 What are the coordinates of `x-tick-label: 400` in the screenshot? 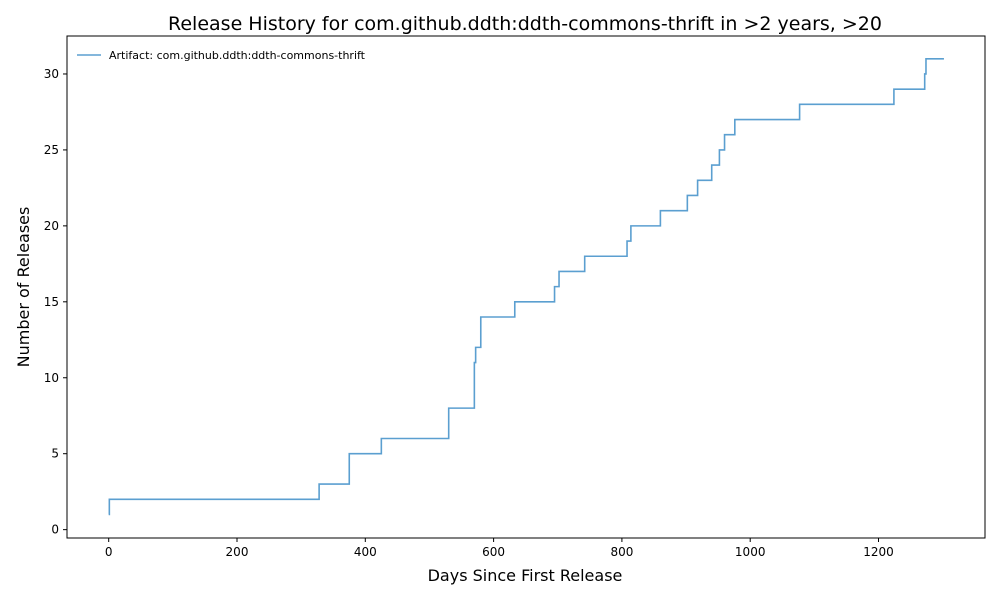 It's located at (365, 552).